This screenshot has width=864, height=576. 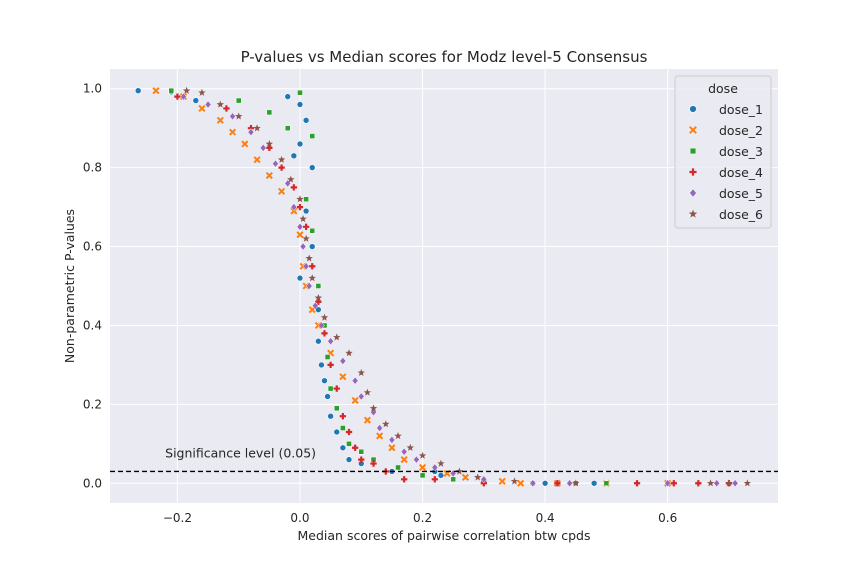 What do you see at coordinates (741, 130) in the screenshot?
I see `legend-label-dose_2: dose_2` at bounding box center [741, 130].